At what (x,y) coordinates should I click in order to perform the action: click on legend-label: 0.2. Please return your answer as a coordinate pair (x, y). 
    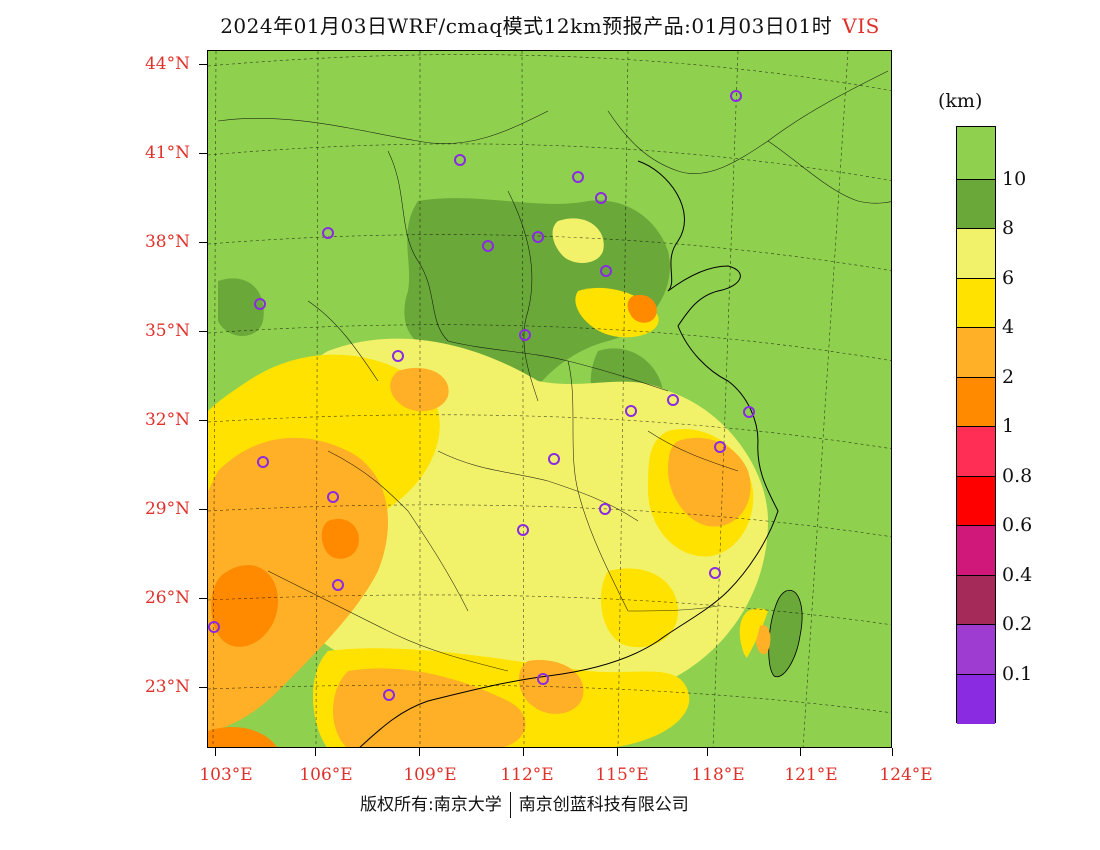
    Looking at the image, I should click on (1017, 624).